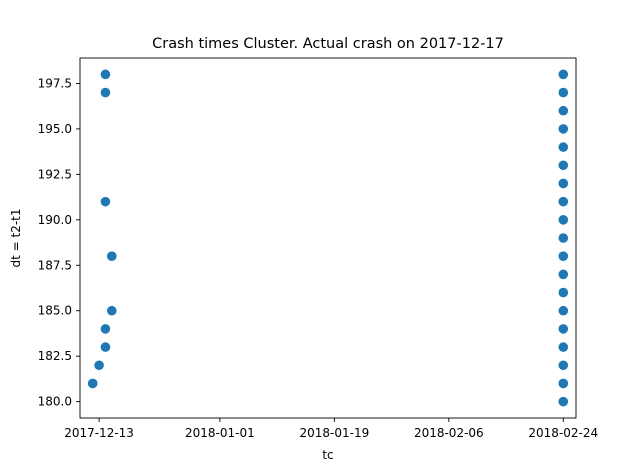 This screenshot has width=640, height=472. What do you see at coordinates (59, 242) in the screenshot?
I see `y-axis-ticks: 180.0 182.5 185.0 187.5 190.0 192.5 195.0 197.5` at bounding box center [59, 242].